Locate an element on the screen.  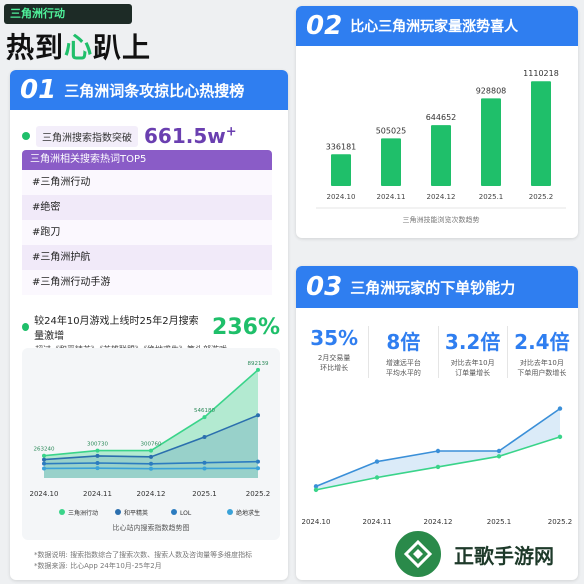
legend-label: LOL is located at coordinates (186, 513).